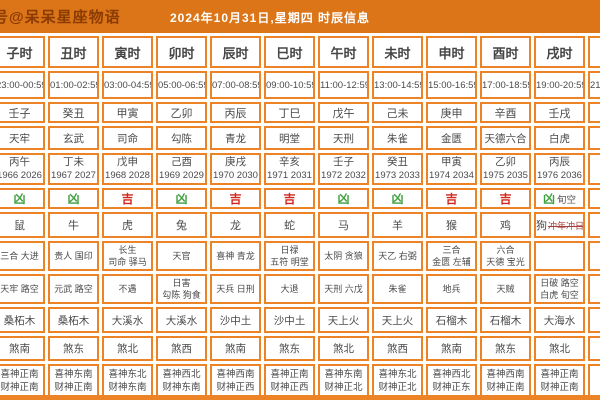 The image size is (600, 400). I want to click on cell-chong-col11: 丙辰 1976 2036, so click(559, 169).